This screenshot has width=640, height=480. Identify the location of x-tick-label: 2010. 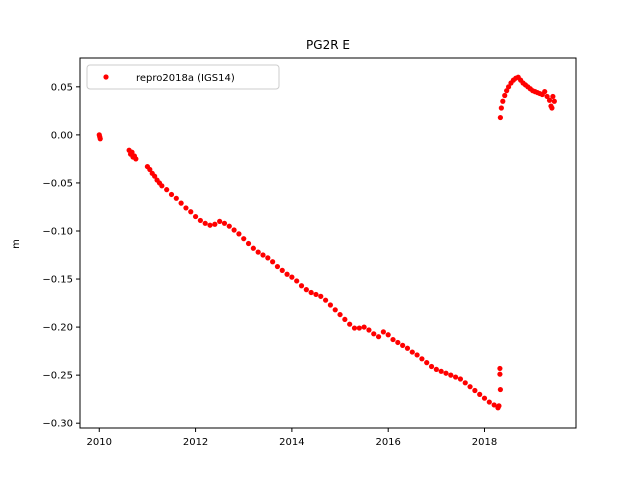
(99, 442).